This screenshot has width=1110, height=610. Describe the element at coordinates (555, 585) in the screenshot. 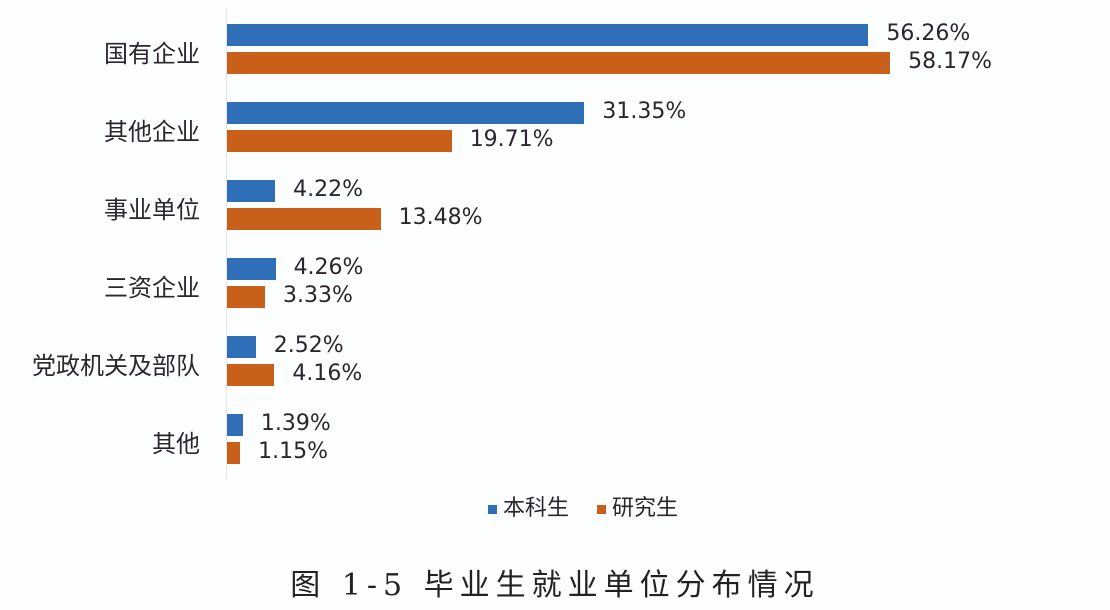

I see `figure-caption: 图 1-5 毕业生就业单位分布情况` at that location.